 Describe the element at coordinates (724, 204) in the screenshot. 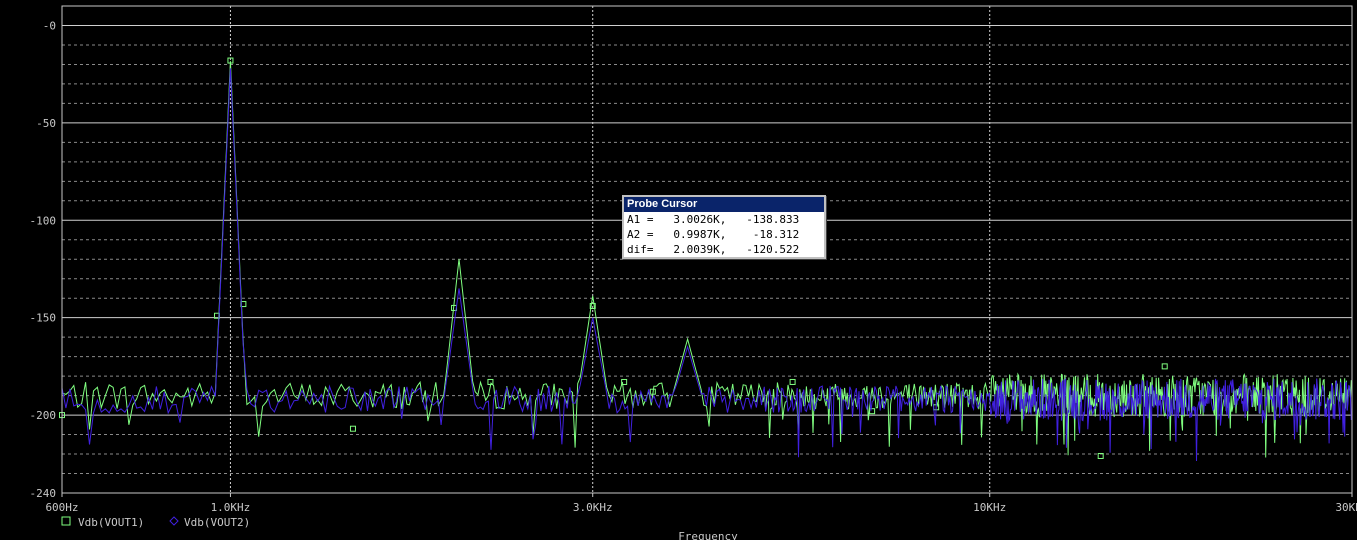

I see `probe-cursor-title: Probe Cursor` at that location.